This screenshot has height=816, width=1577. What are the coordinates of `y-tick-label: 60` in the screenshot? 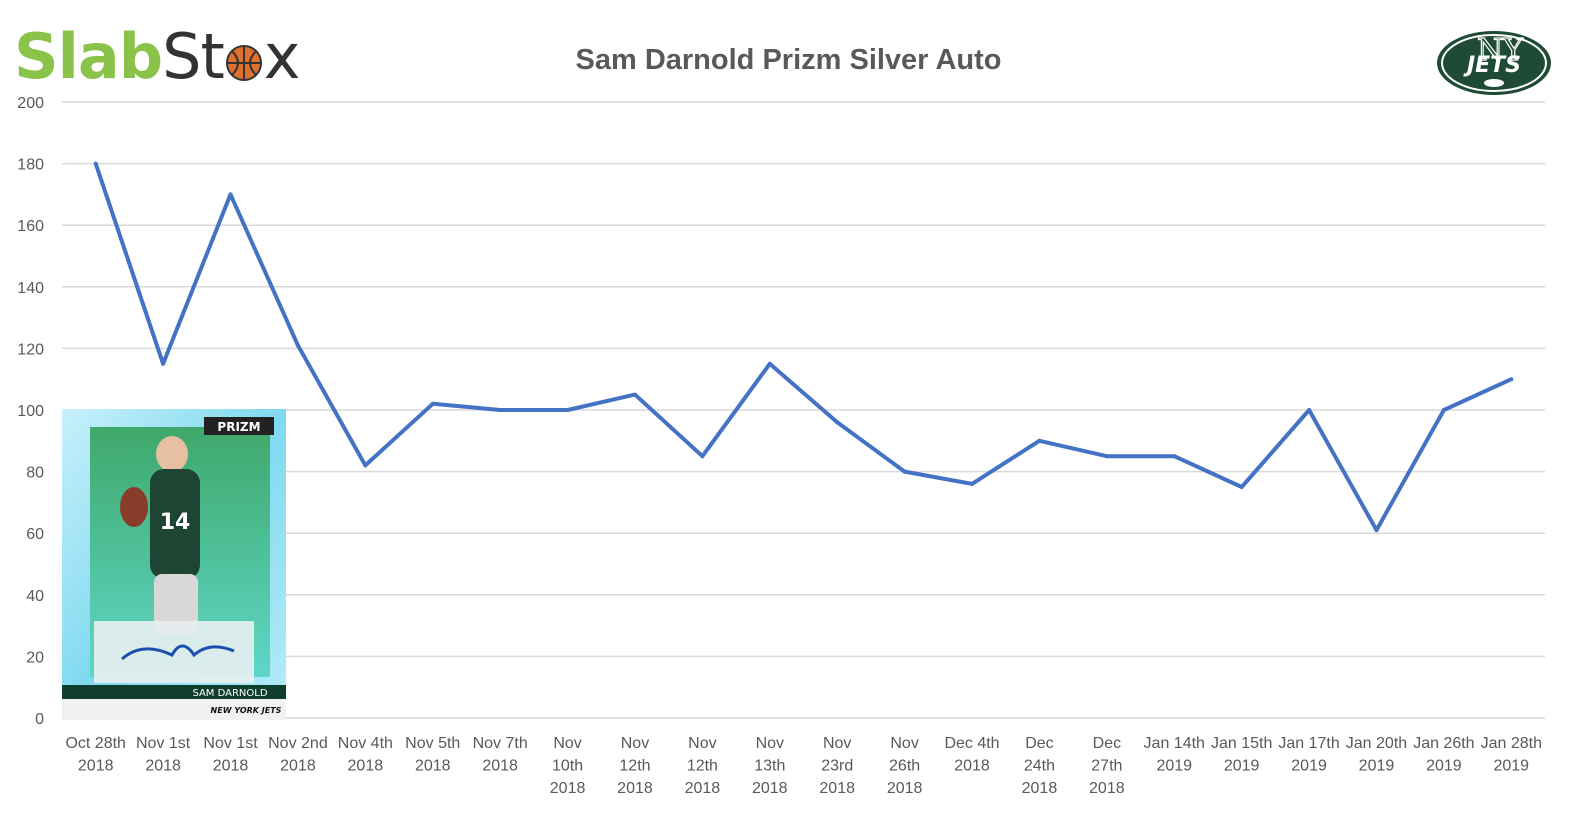 It's located at (35, 534).